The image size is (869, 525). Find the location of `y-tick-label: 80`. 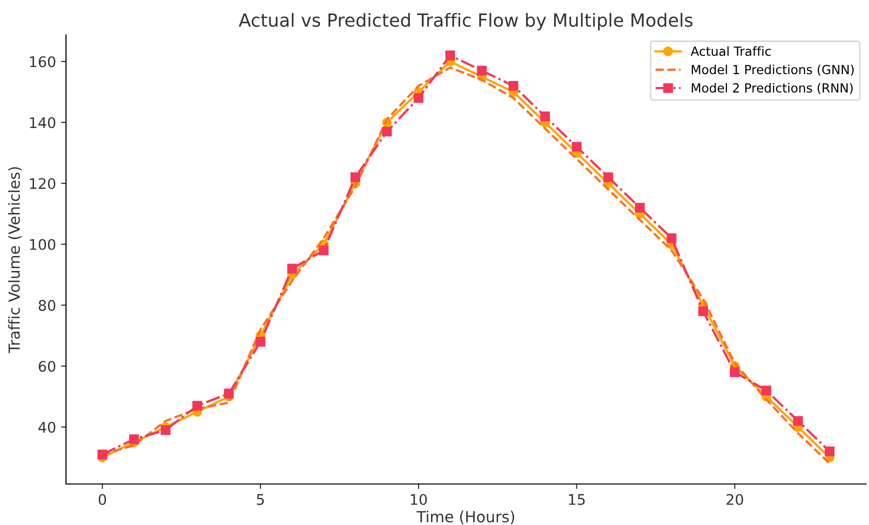

y-tick-label: 80 is located at coordinates (47, 305).